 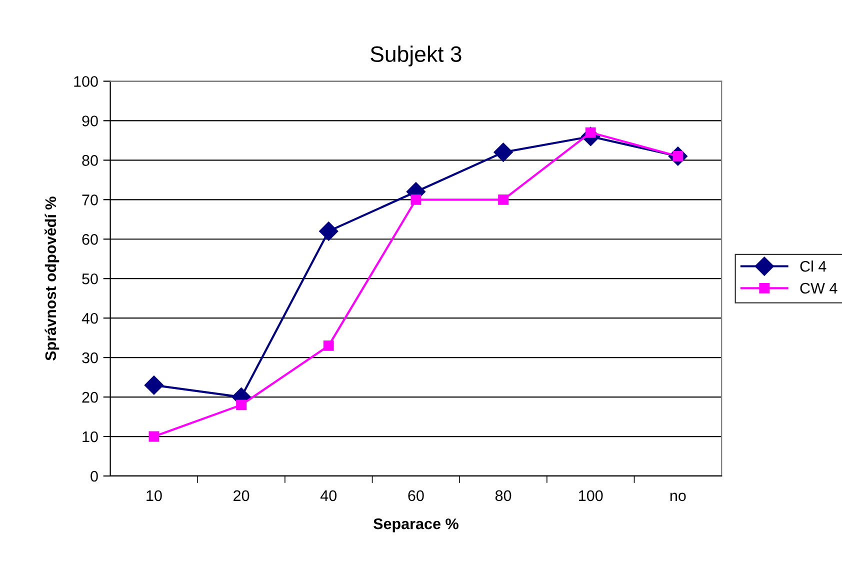 What do you see at coordinates (416, 56) in the screenshot?
I see `chart-title: Subjekt 3` at bounding box center [416, 56].